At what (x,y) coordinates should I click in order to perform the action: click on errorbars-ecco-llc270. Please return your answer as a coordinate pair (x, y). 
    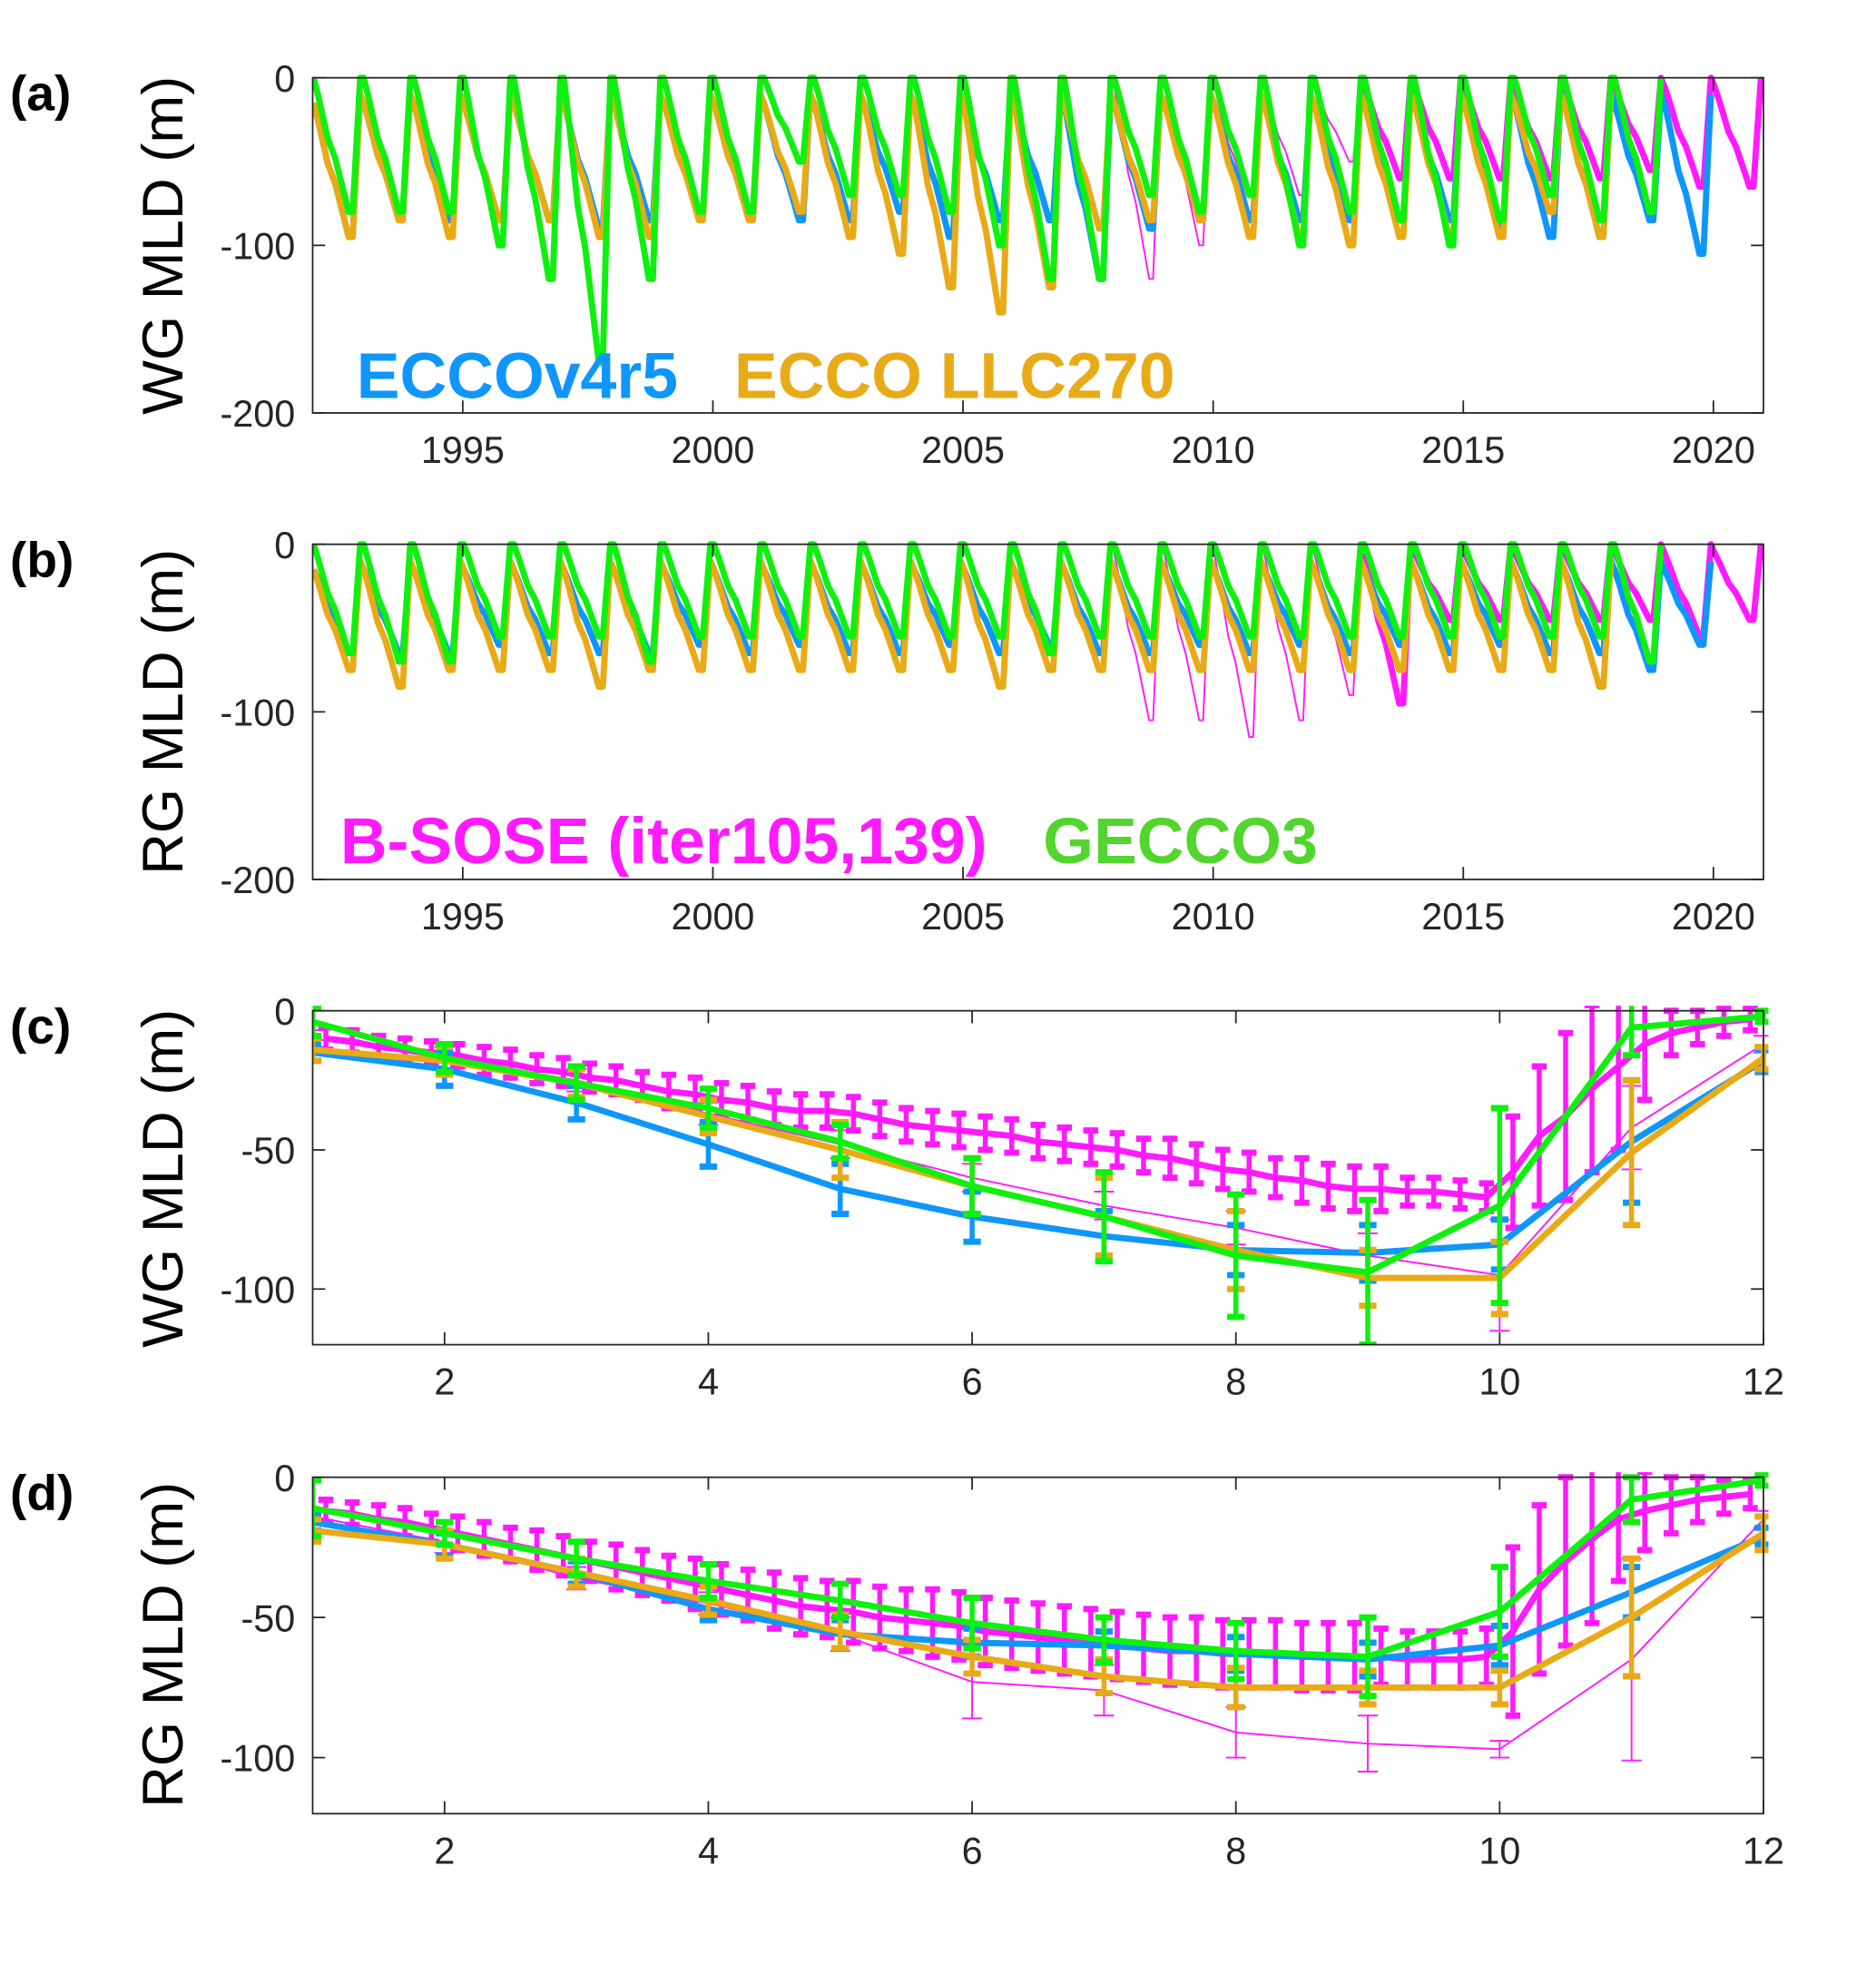
    Looking at the image, I should click on (1041, 1176).